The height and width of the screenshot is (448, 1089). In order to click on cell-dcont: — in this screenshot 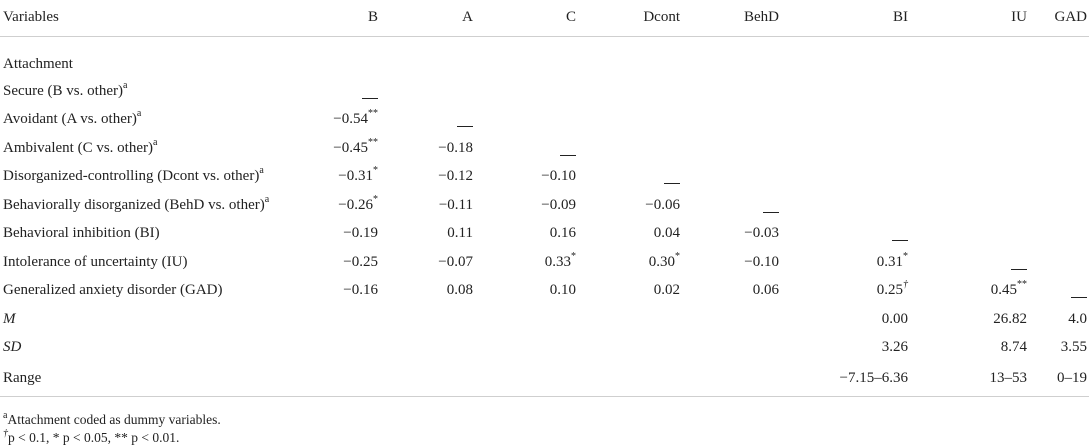, I will do `click(632, 177)`.